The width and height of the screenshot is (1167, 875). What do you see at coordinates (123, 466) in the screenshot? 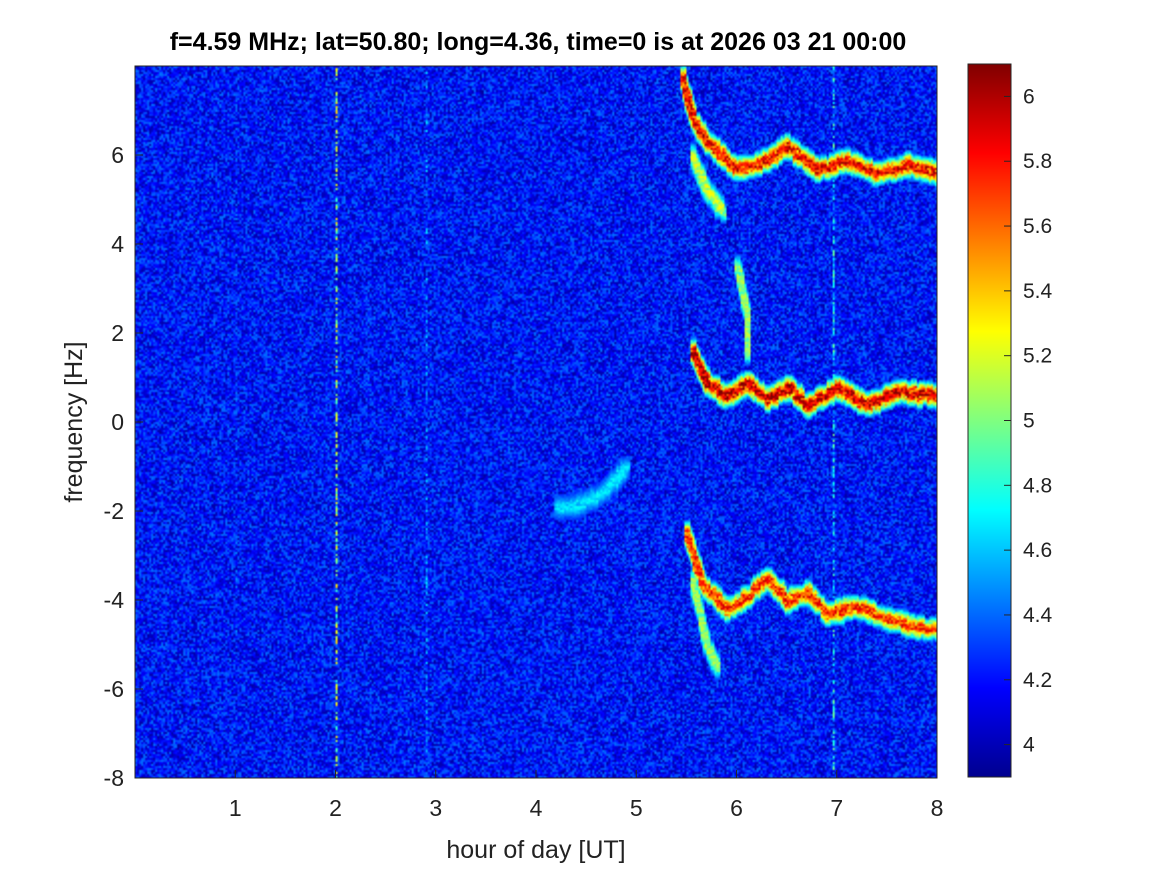
I see `y-axis: -8 -6 -4 -2 0 2 4 6` at bounding box center [123, 466].